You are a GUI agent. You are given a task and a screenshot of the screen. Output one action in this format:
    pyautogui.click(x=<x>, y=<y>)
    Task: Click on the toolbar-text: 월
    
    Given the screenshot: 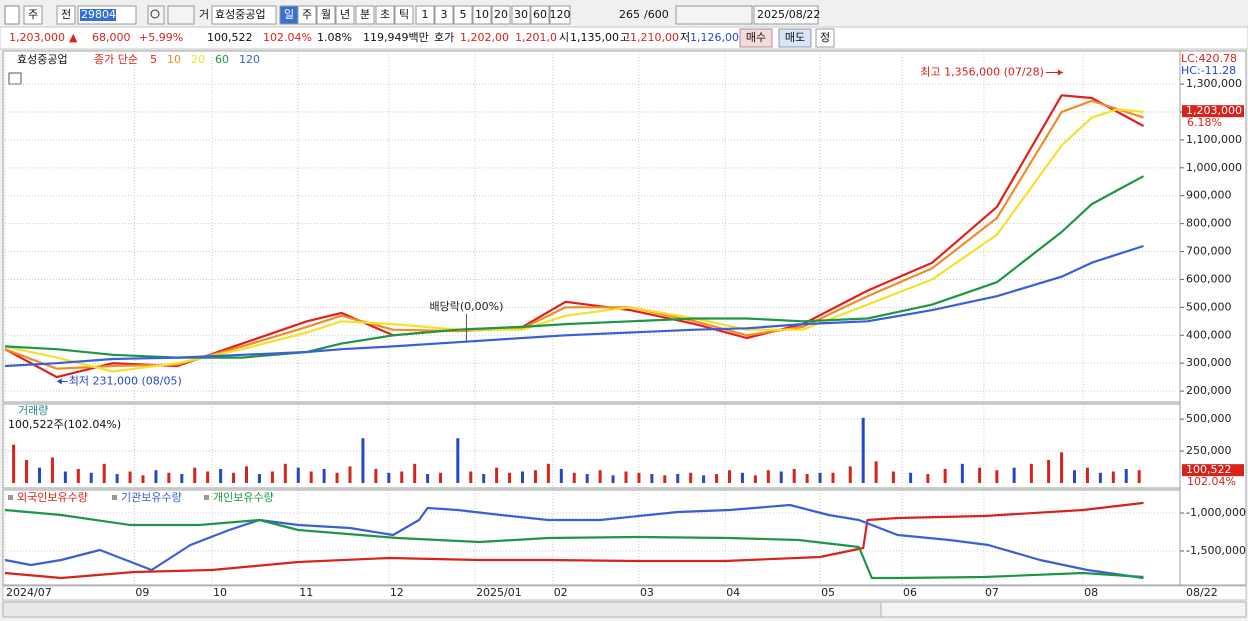 What is the action you would take?
    pyautogui.click(x=326, y=14)
    